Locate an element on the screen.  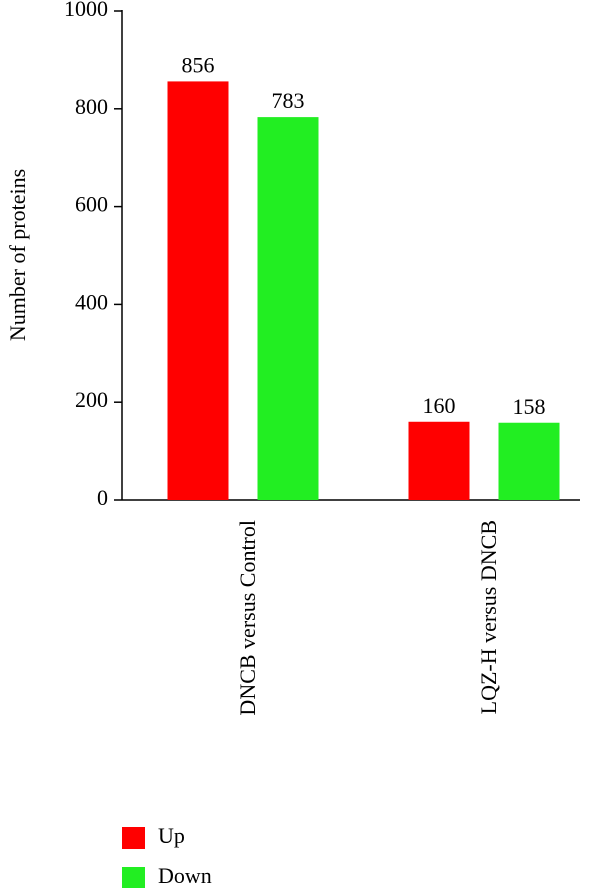
y-axis-label: Number of proteins is located at coordinates (17, 255).